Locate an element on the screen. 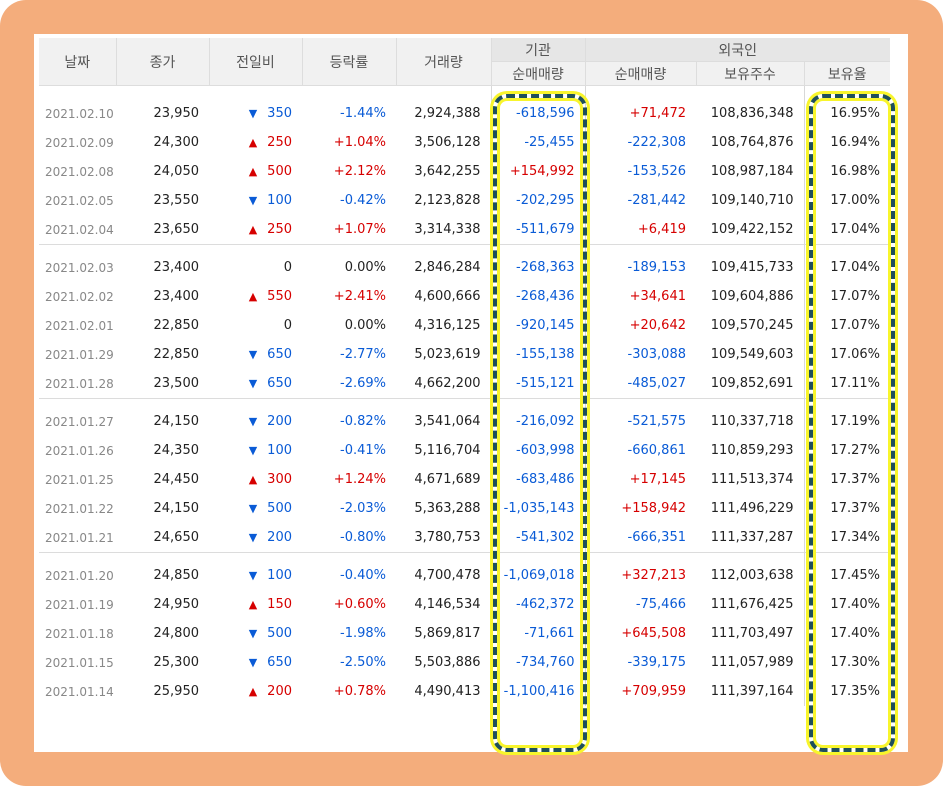 The width and height of the screenshot is (943, 786). header-foreign-ratio: 보유율 is located at coordinates (847, 73).